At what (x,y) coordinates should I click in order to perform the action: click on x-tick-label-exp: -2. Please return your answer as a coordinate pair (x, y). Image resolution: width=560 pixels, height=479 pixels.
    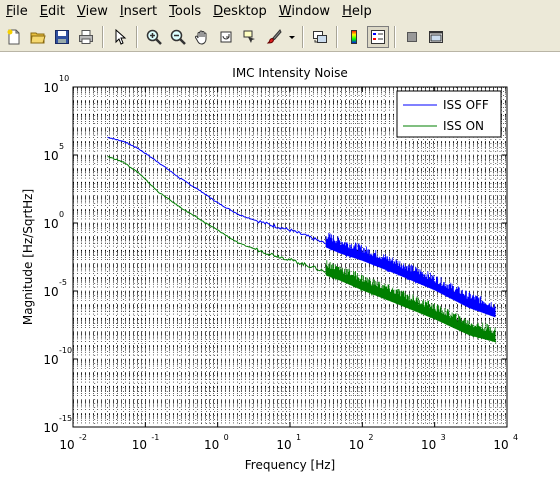
    Looking at the image, I should click on (83, 437).